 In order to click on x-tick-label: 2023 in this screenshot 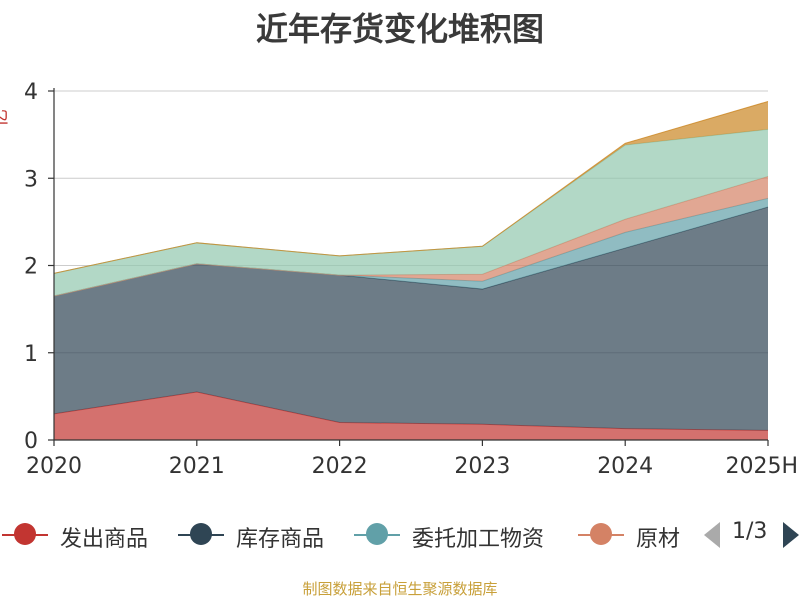, I will do `click(482, 466)`.